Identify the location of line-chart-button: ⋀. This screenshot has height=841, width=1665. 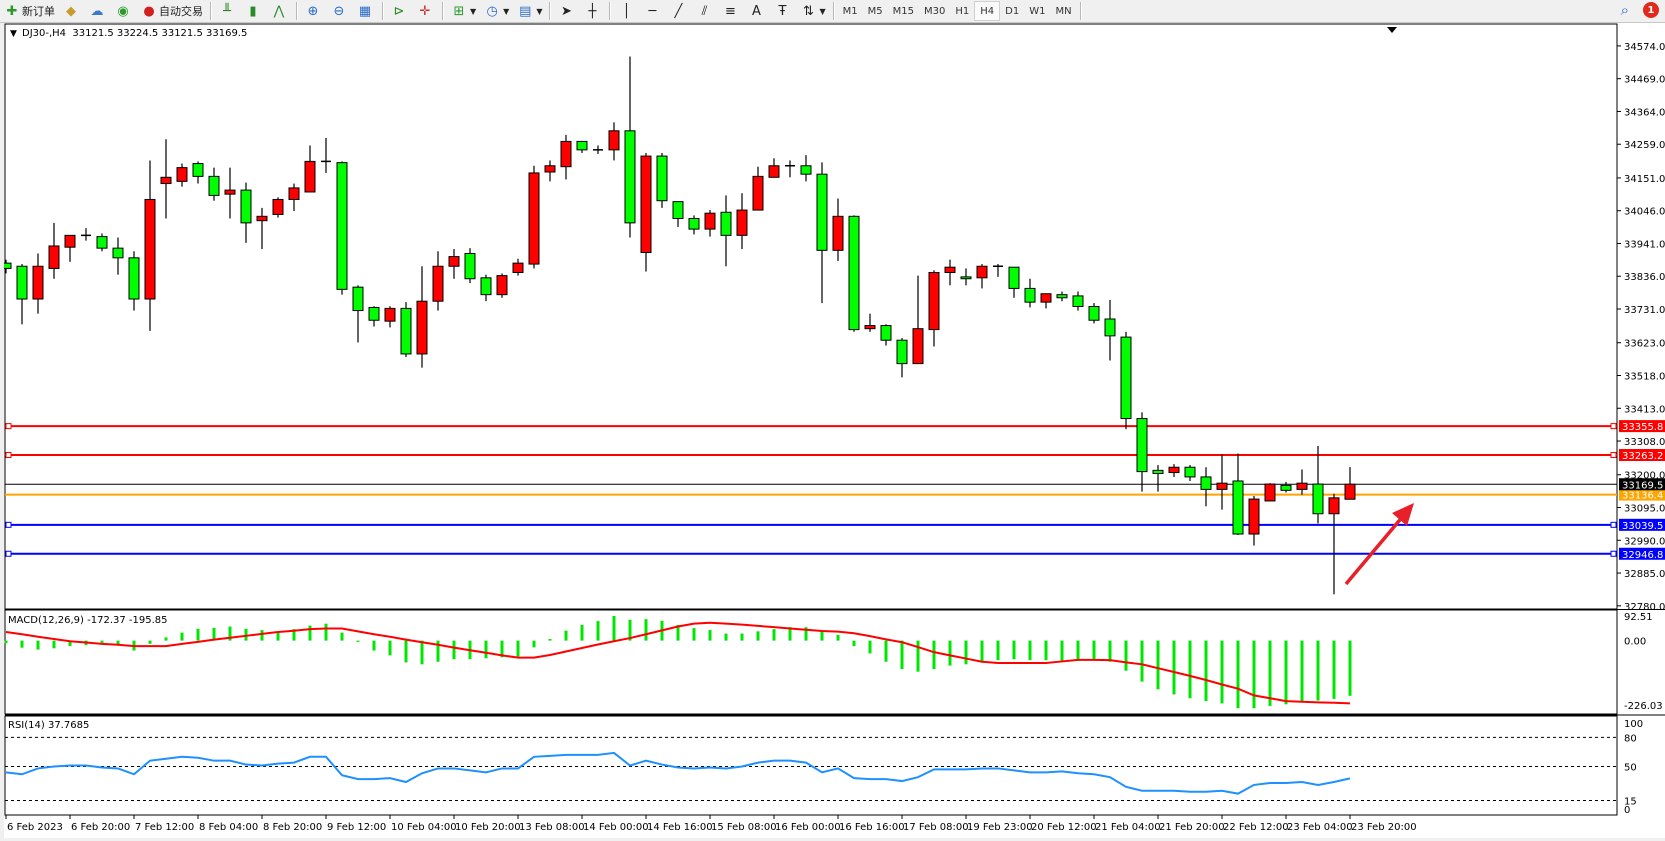
(280, 11).